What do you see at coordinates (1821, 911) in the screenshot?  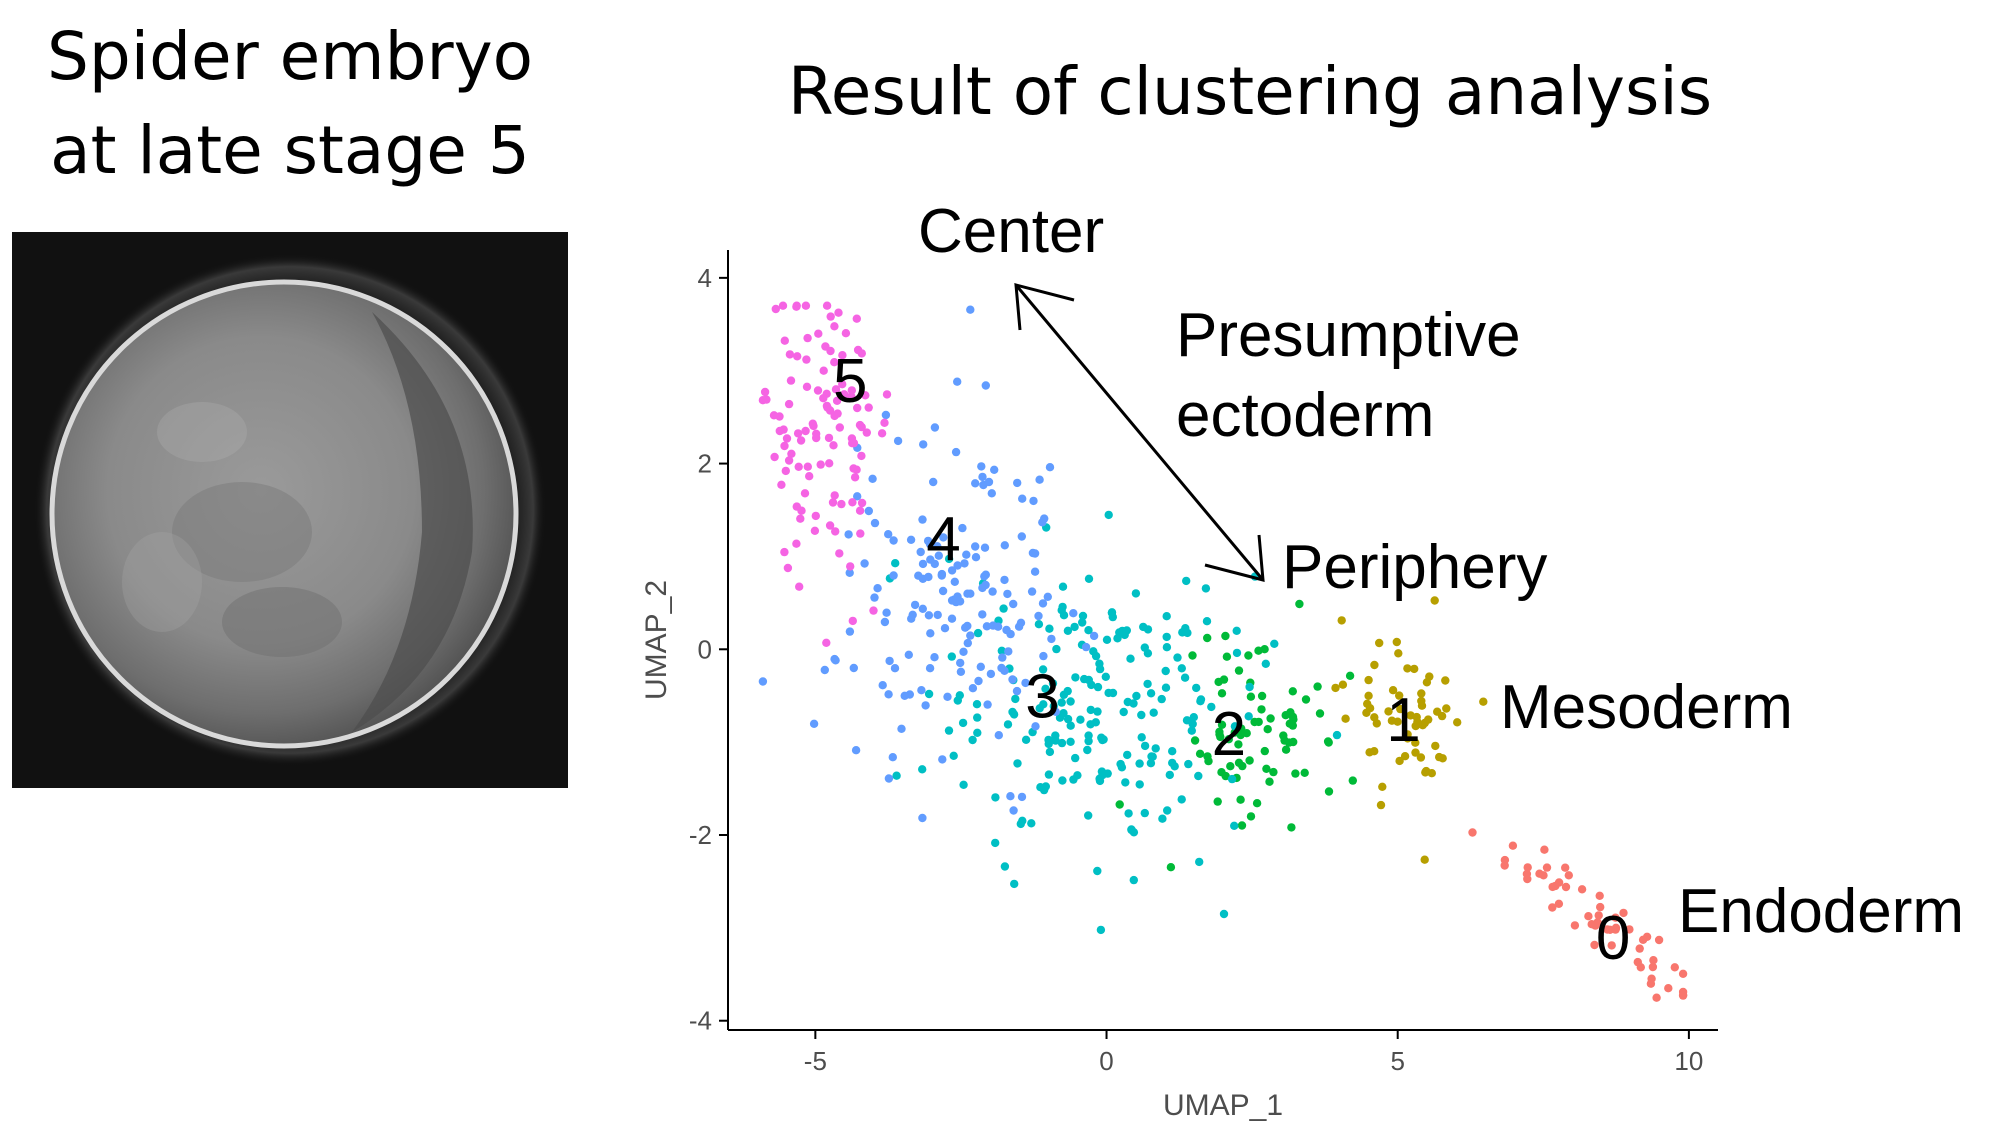 I see `annotation-endoderm: Endoderm` at bounding box center [1821, 911].